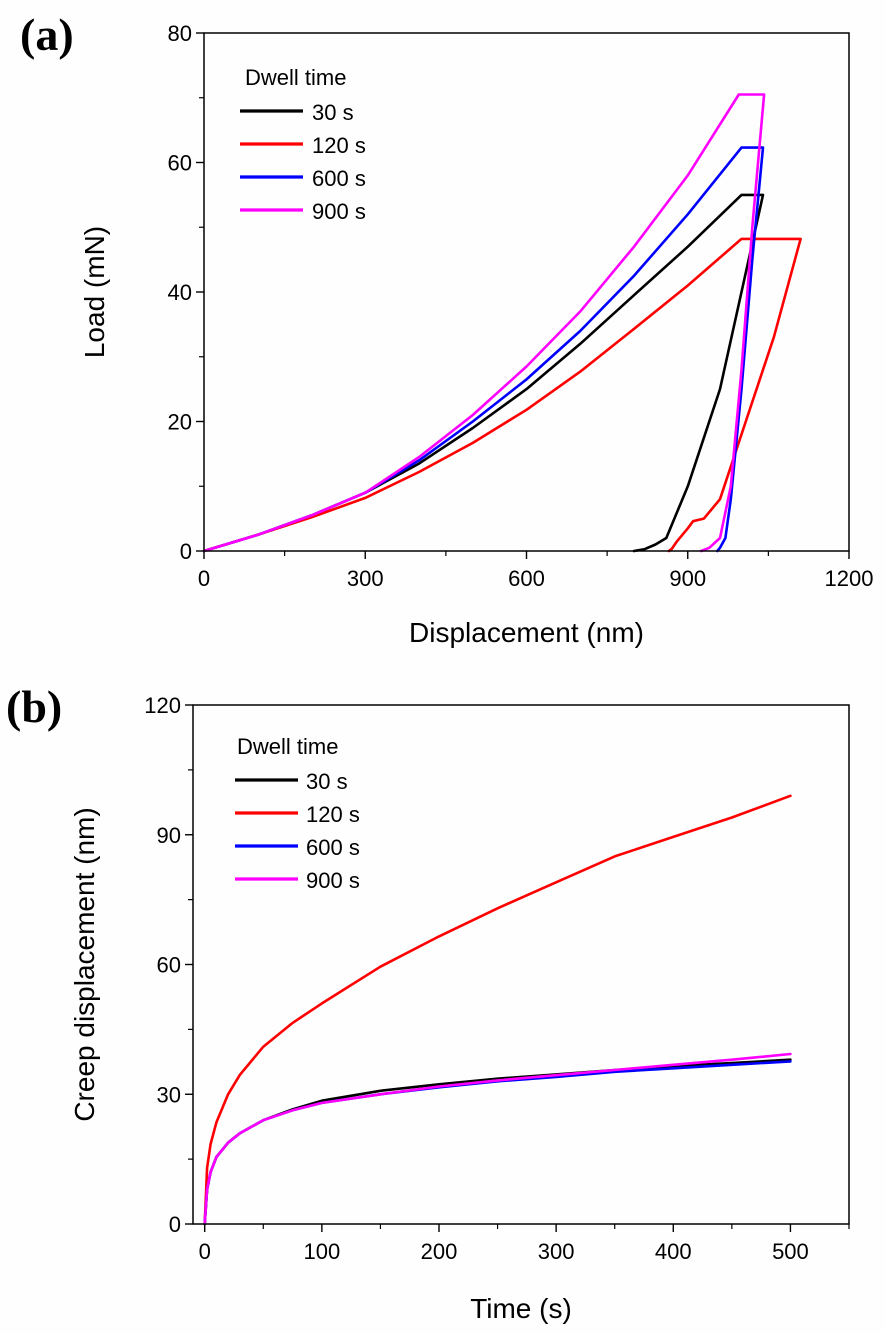  Describe the element at coordinates (790, 1251) in the screenshot. I see `x-tick-label: 500` at that location.